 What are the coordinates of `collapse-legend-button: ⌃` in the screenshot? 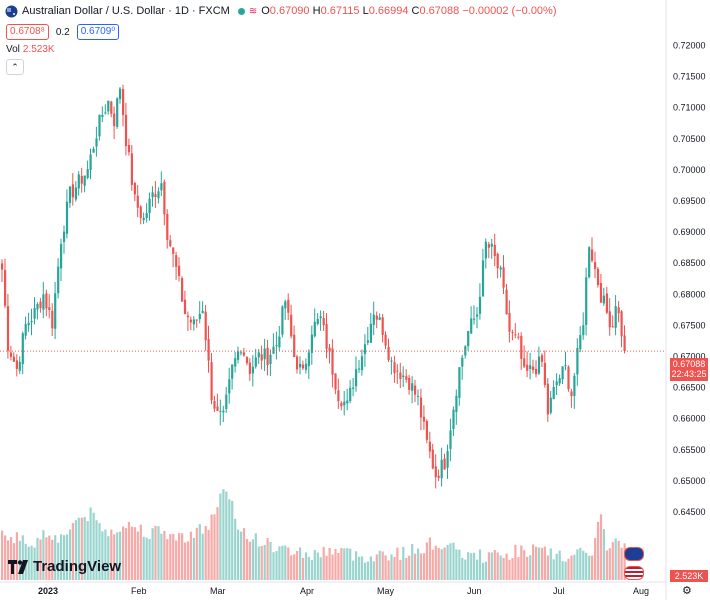 It's located at (15, 67).